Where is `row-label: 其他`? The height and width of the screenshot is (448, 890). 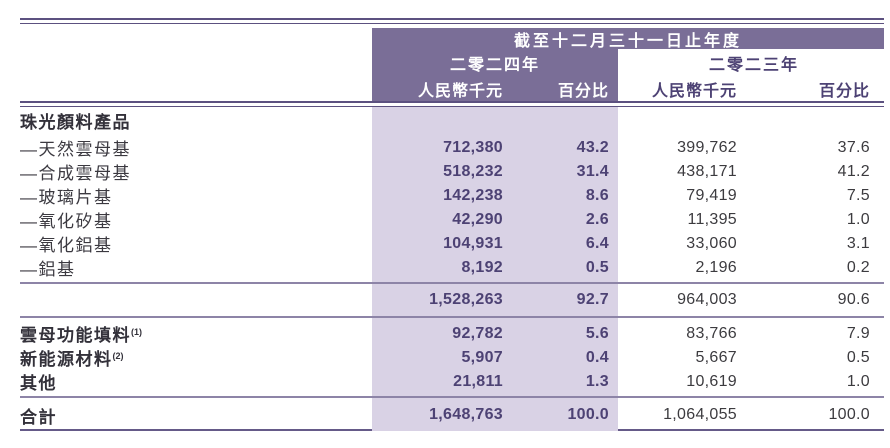 row-label: 其他 is located at coordinates (38, 383).